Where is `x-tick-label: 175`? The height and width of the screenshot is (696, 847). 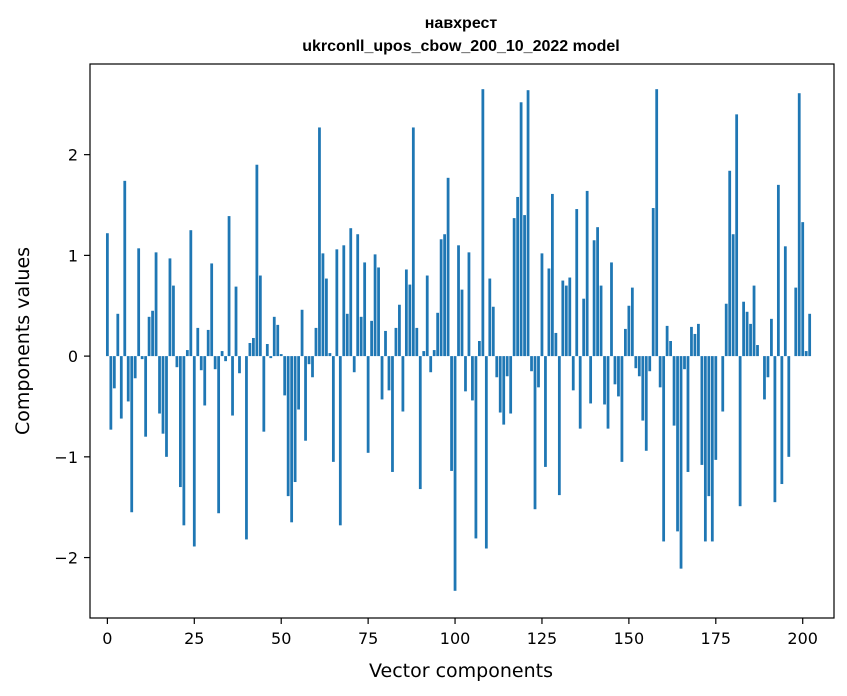
x-tick-label: 175 is located at coordinates (716, 638).